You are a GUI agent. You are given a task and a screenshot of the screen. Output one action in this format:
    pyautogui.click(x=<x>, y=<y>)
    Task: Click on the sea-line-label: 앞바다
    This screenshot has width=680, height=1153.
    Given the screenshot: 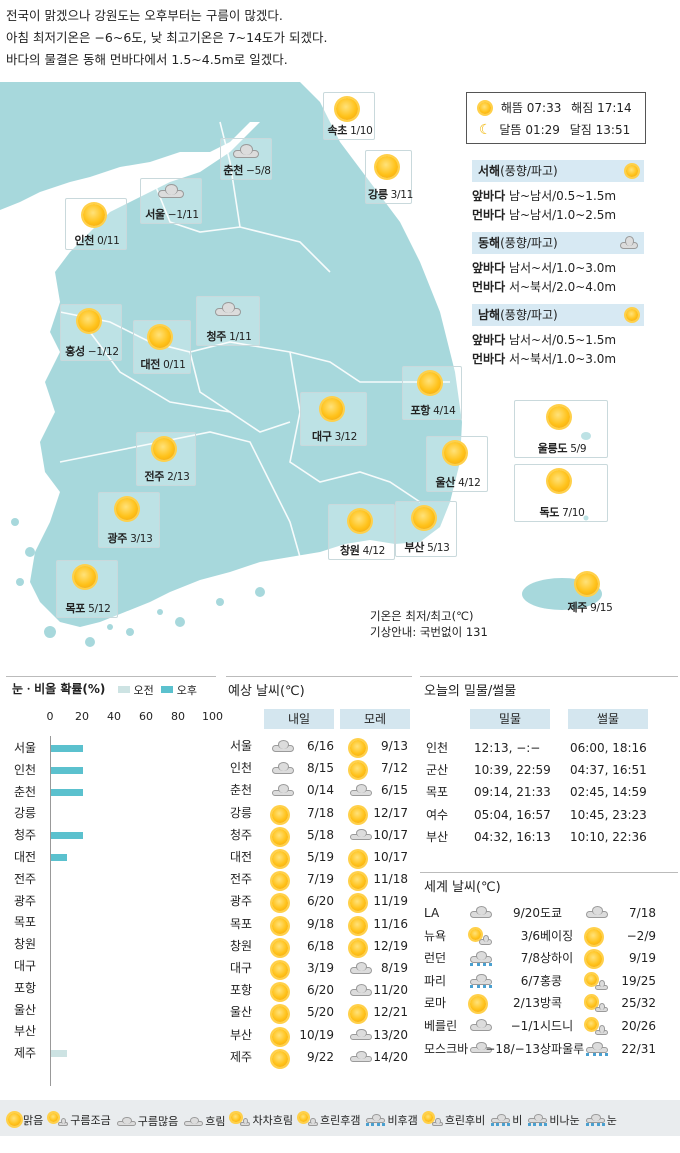 What is the action you would take?
    pyautogui.click(x=489, y=196)
    